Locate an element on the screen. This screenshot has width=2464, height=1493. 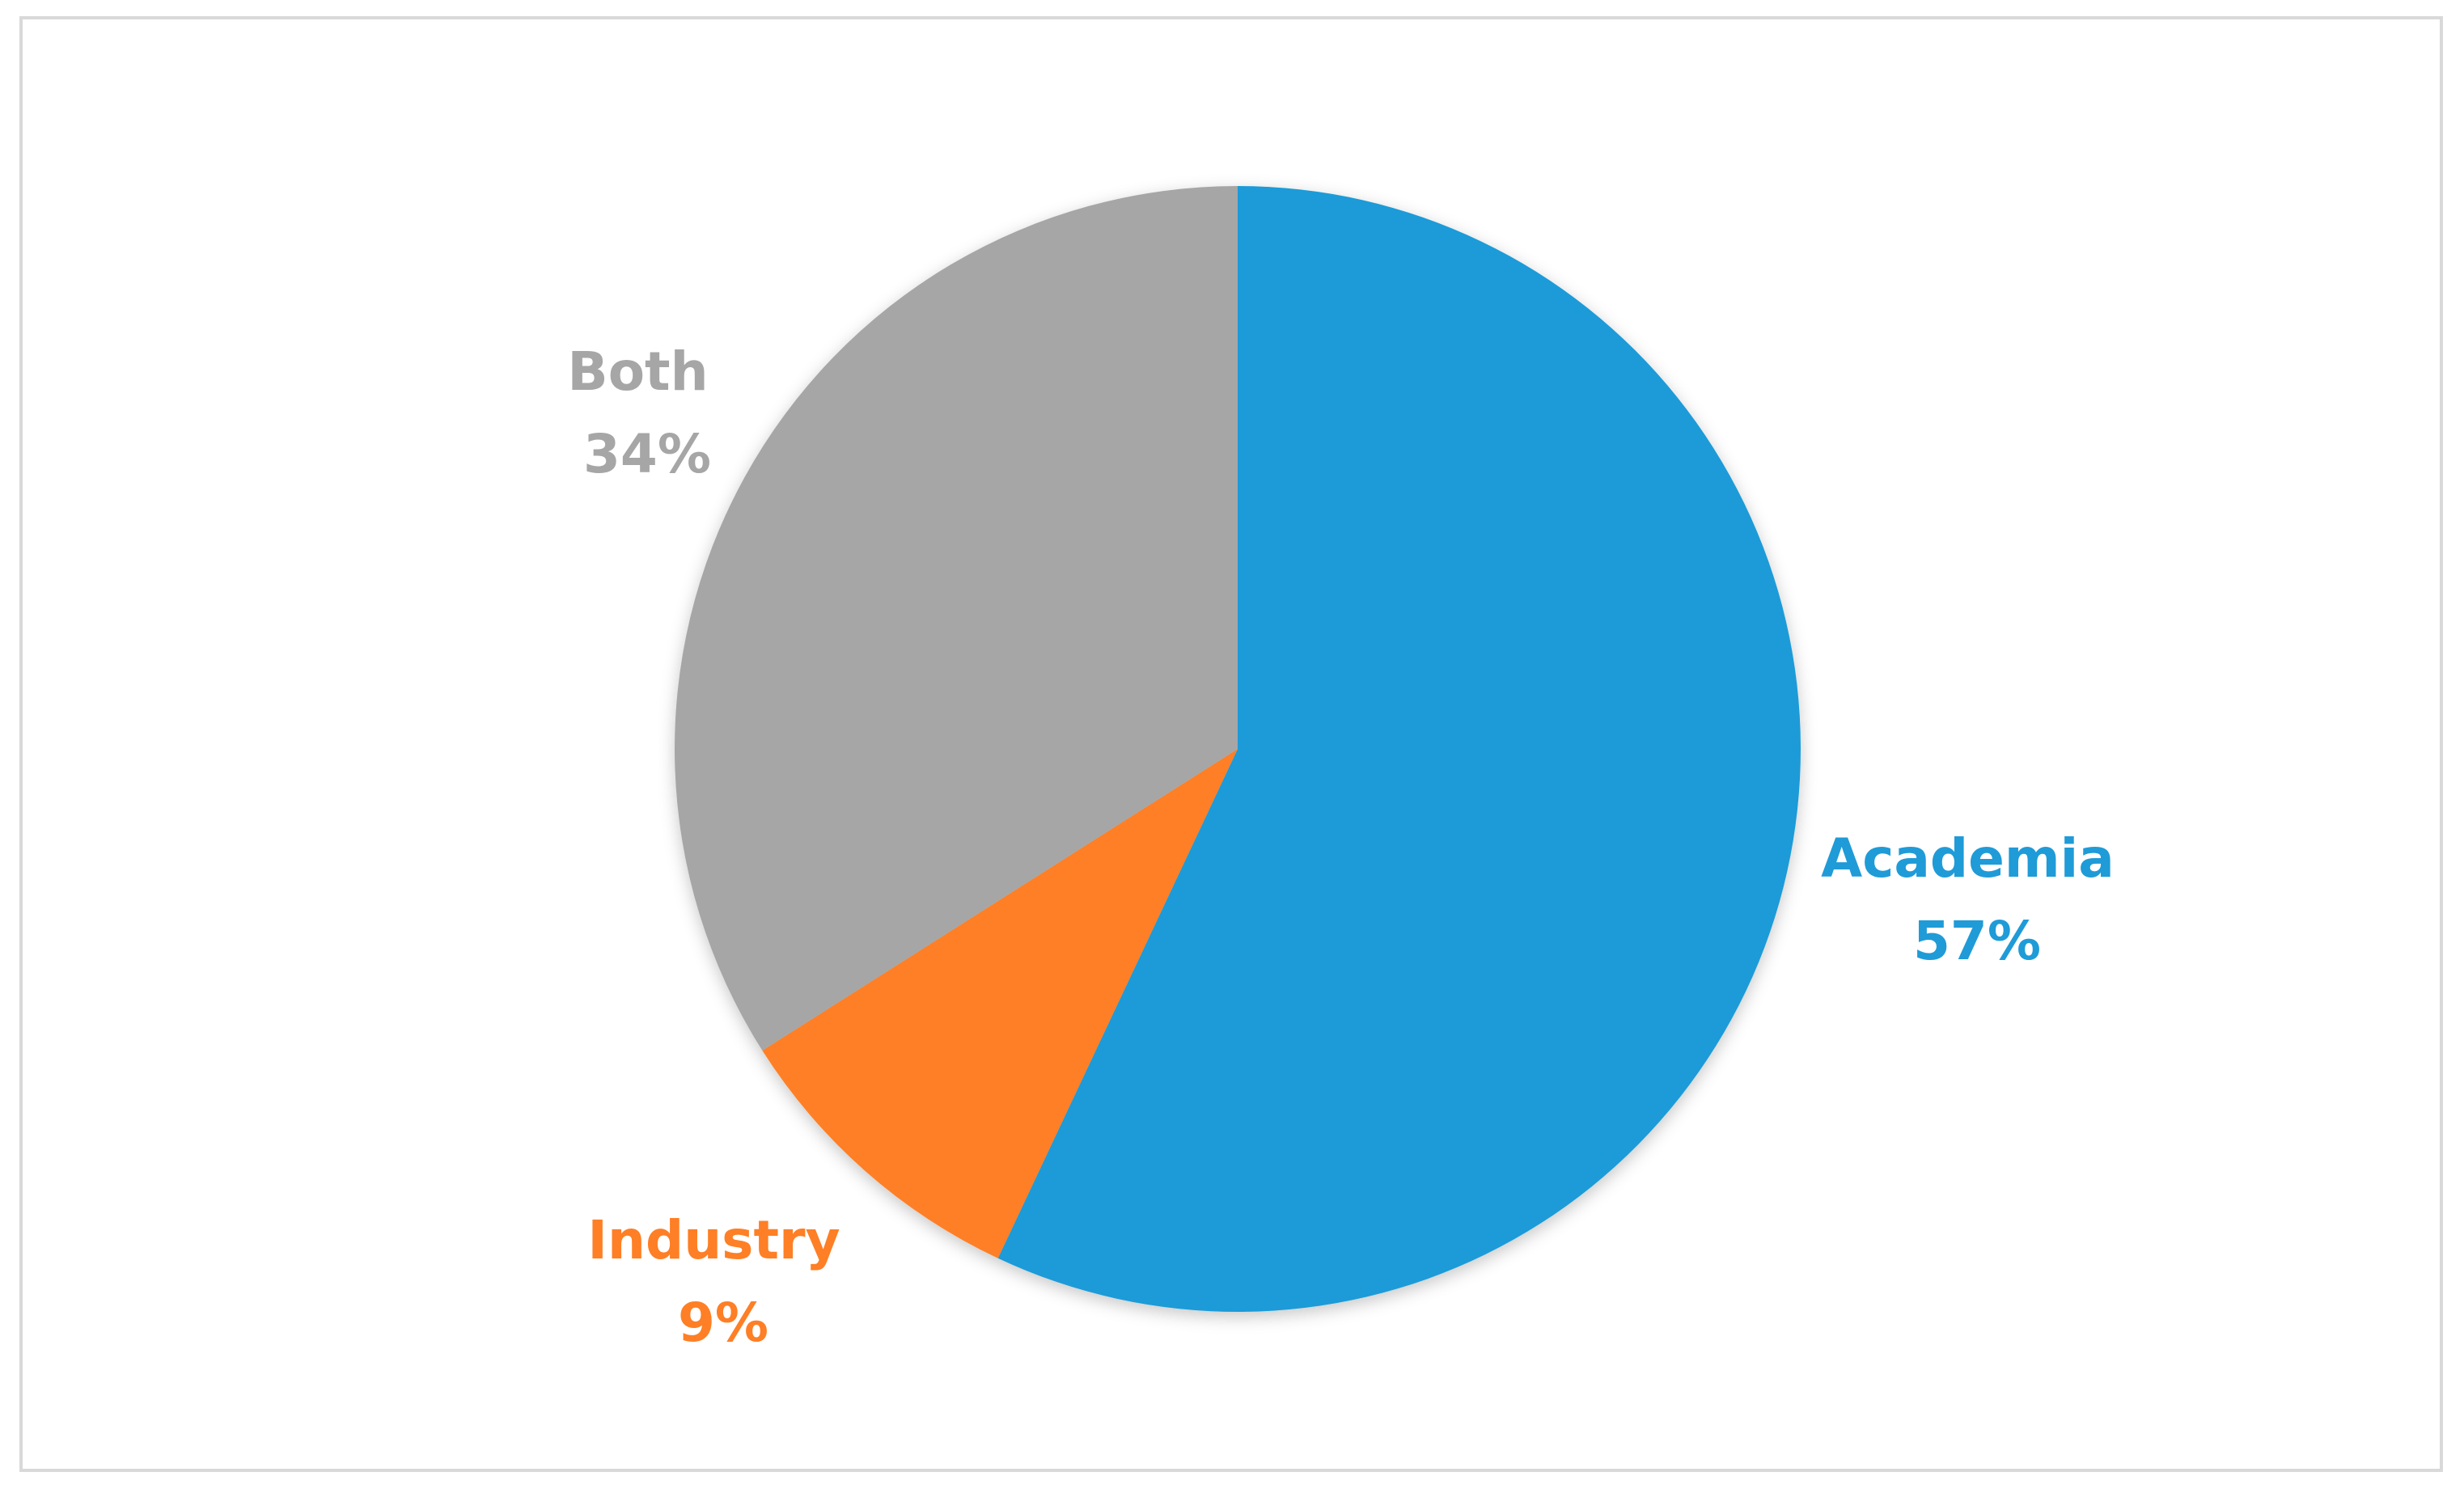
slice-name-both: Both is located at coordinates (637, 372).